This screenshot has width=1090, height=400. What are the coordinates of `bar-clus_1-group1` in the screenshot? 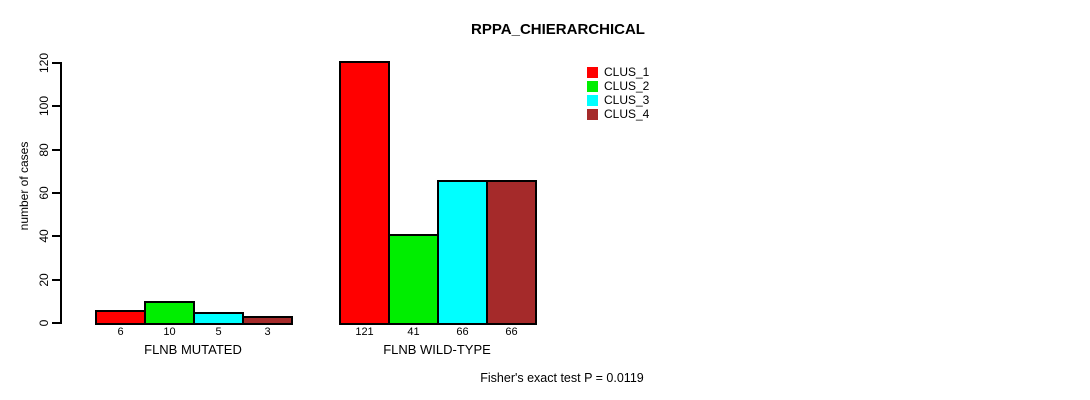 It's located at (120, 317).